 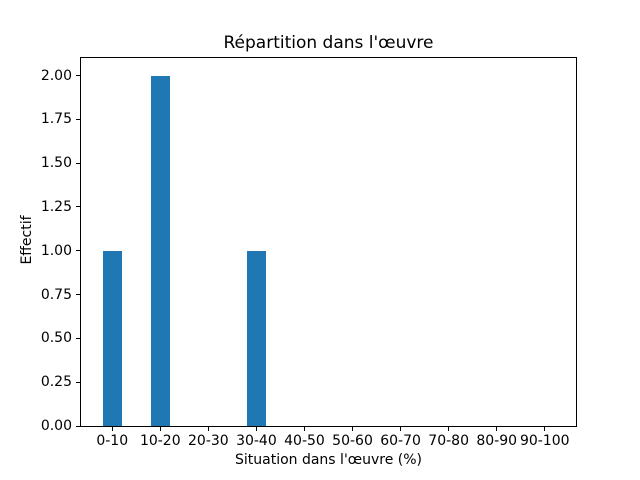 What do you see at coordinates (328, 43) in the screenshot?
I see `chart-title: Répartition dans l'œuvre` at bounding box center [328, 43].